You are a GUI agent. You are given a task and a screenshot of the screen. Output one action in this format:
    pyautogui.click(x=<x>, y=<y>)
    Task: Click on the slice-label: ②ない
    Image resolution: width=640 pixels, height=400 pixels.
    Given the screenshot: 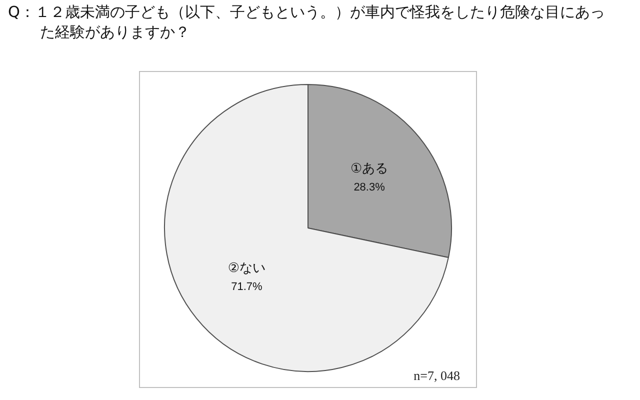 What is the action you would take?
    pyautogui.click(x=247, y=268)
    